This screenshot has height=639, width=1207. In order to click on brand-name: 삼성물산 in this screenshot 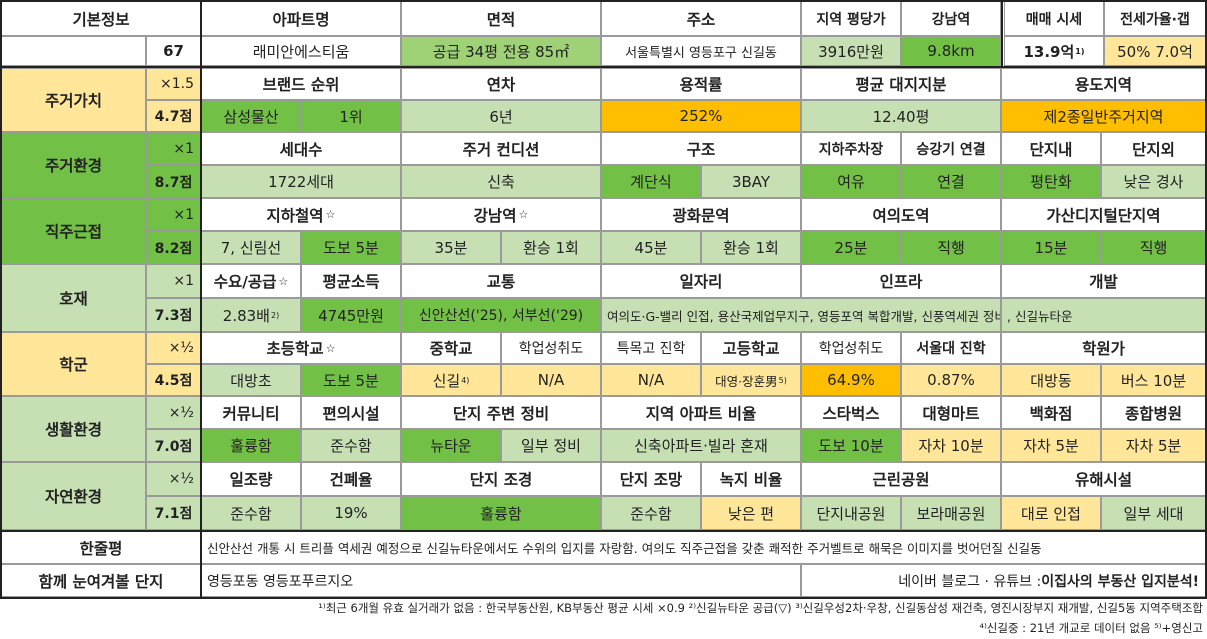, I will do `click(251, 116)`.